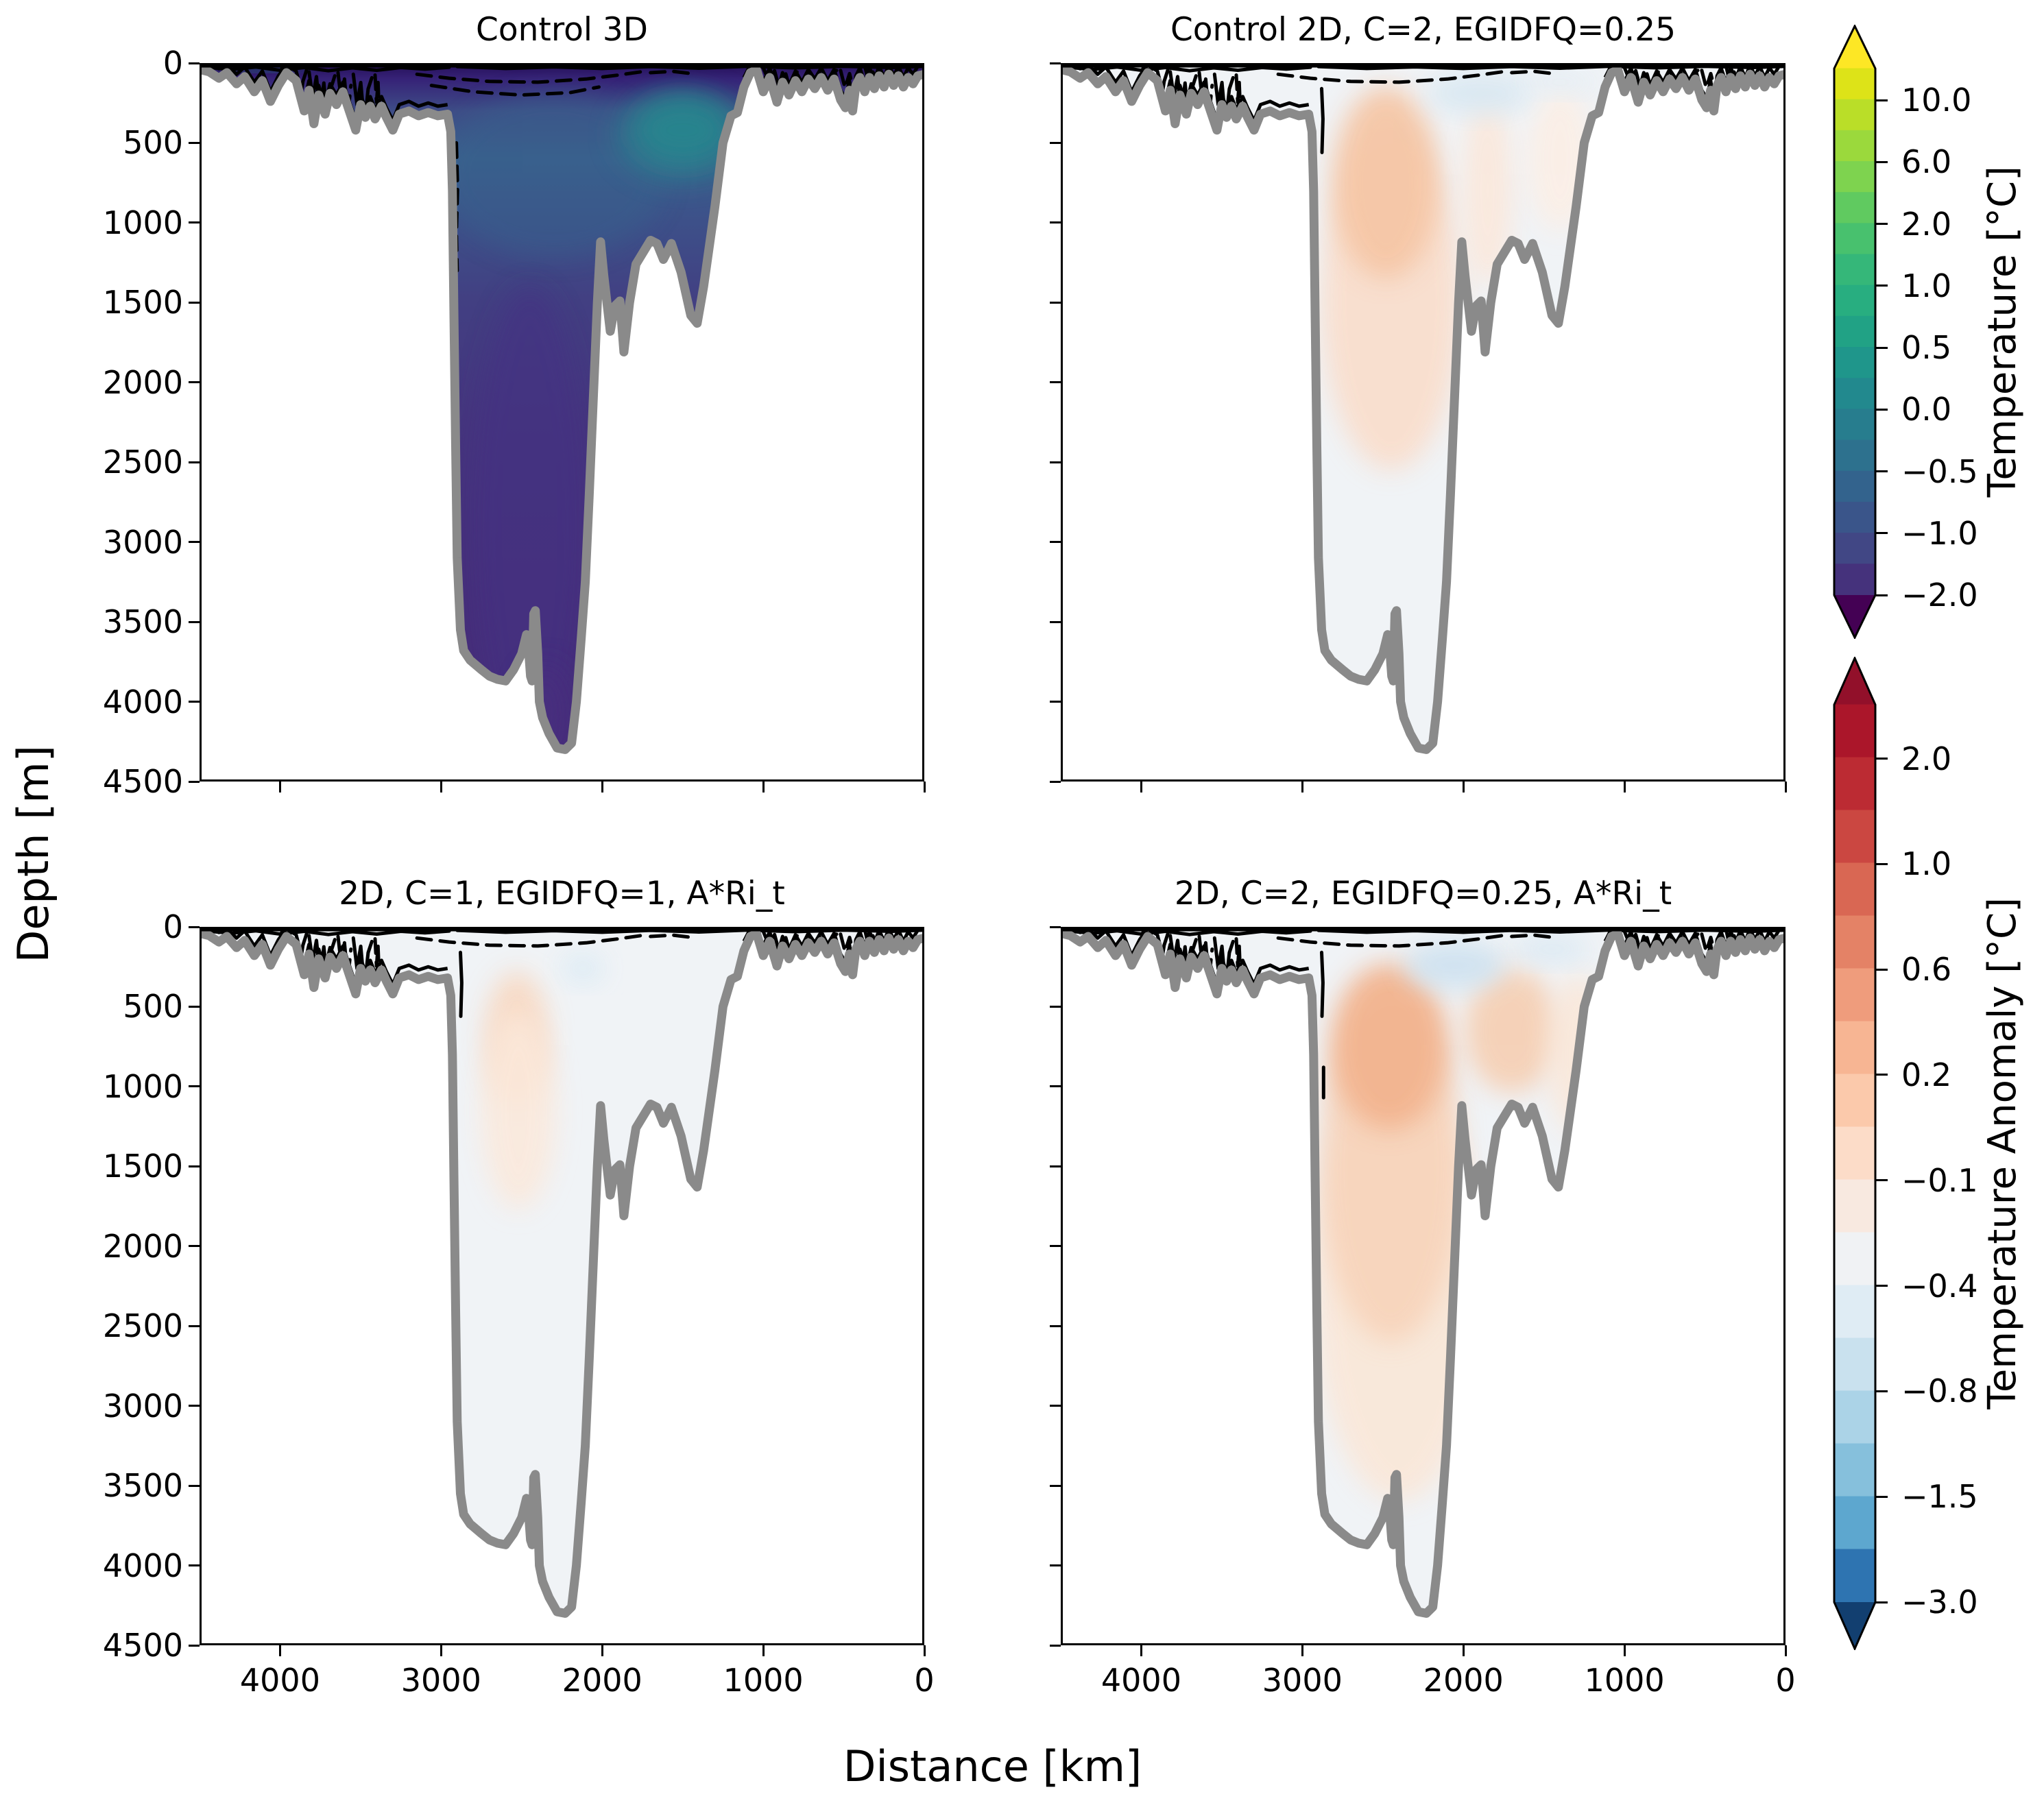 This screenshot has width=2044, height=1816. What do you see at coordinates (1926, 758) in the screenshot?
I see `colorbar-tick-label: 2.0` at bounding box center [1926, 758].